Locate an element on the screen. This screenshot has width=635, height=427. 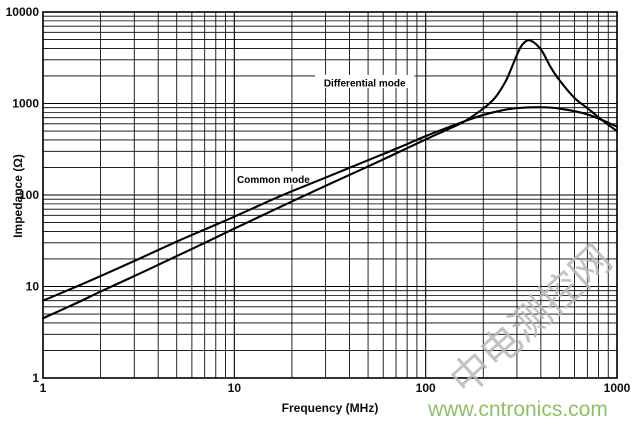
x-axis-title: Frequency (MHz) is located at coordinates (330, 408).